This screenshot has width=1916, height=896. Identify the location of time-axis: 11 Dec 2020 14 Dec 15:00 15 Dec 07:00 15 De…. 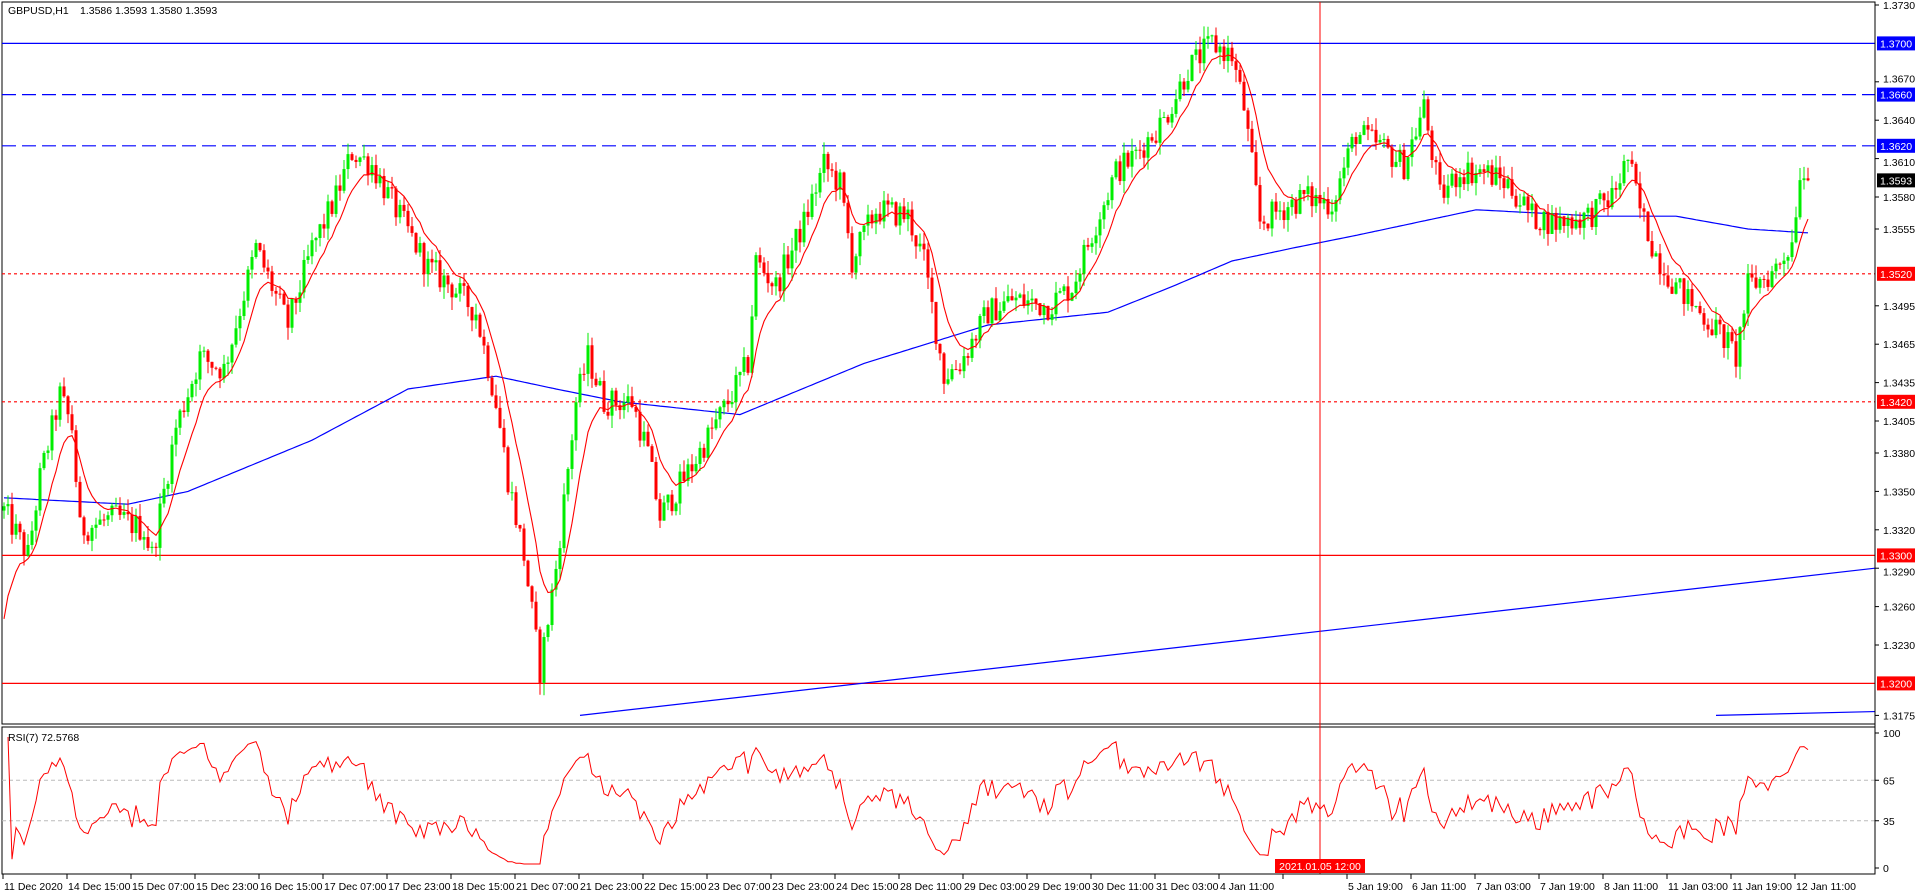
(938, 883).